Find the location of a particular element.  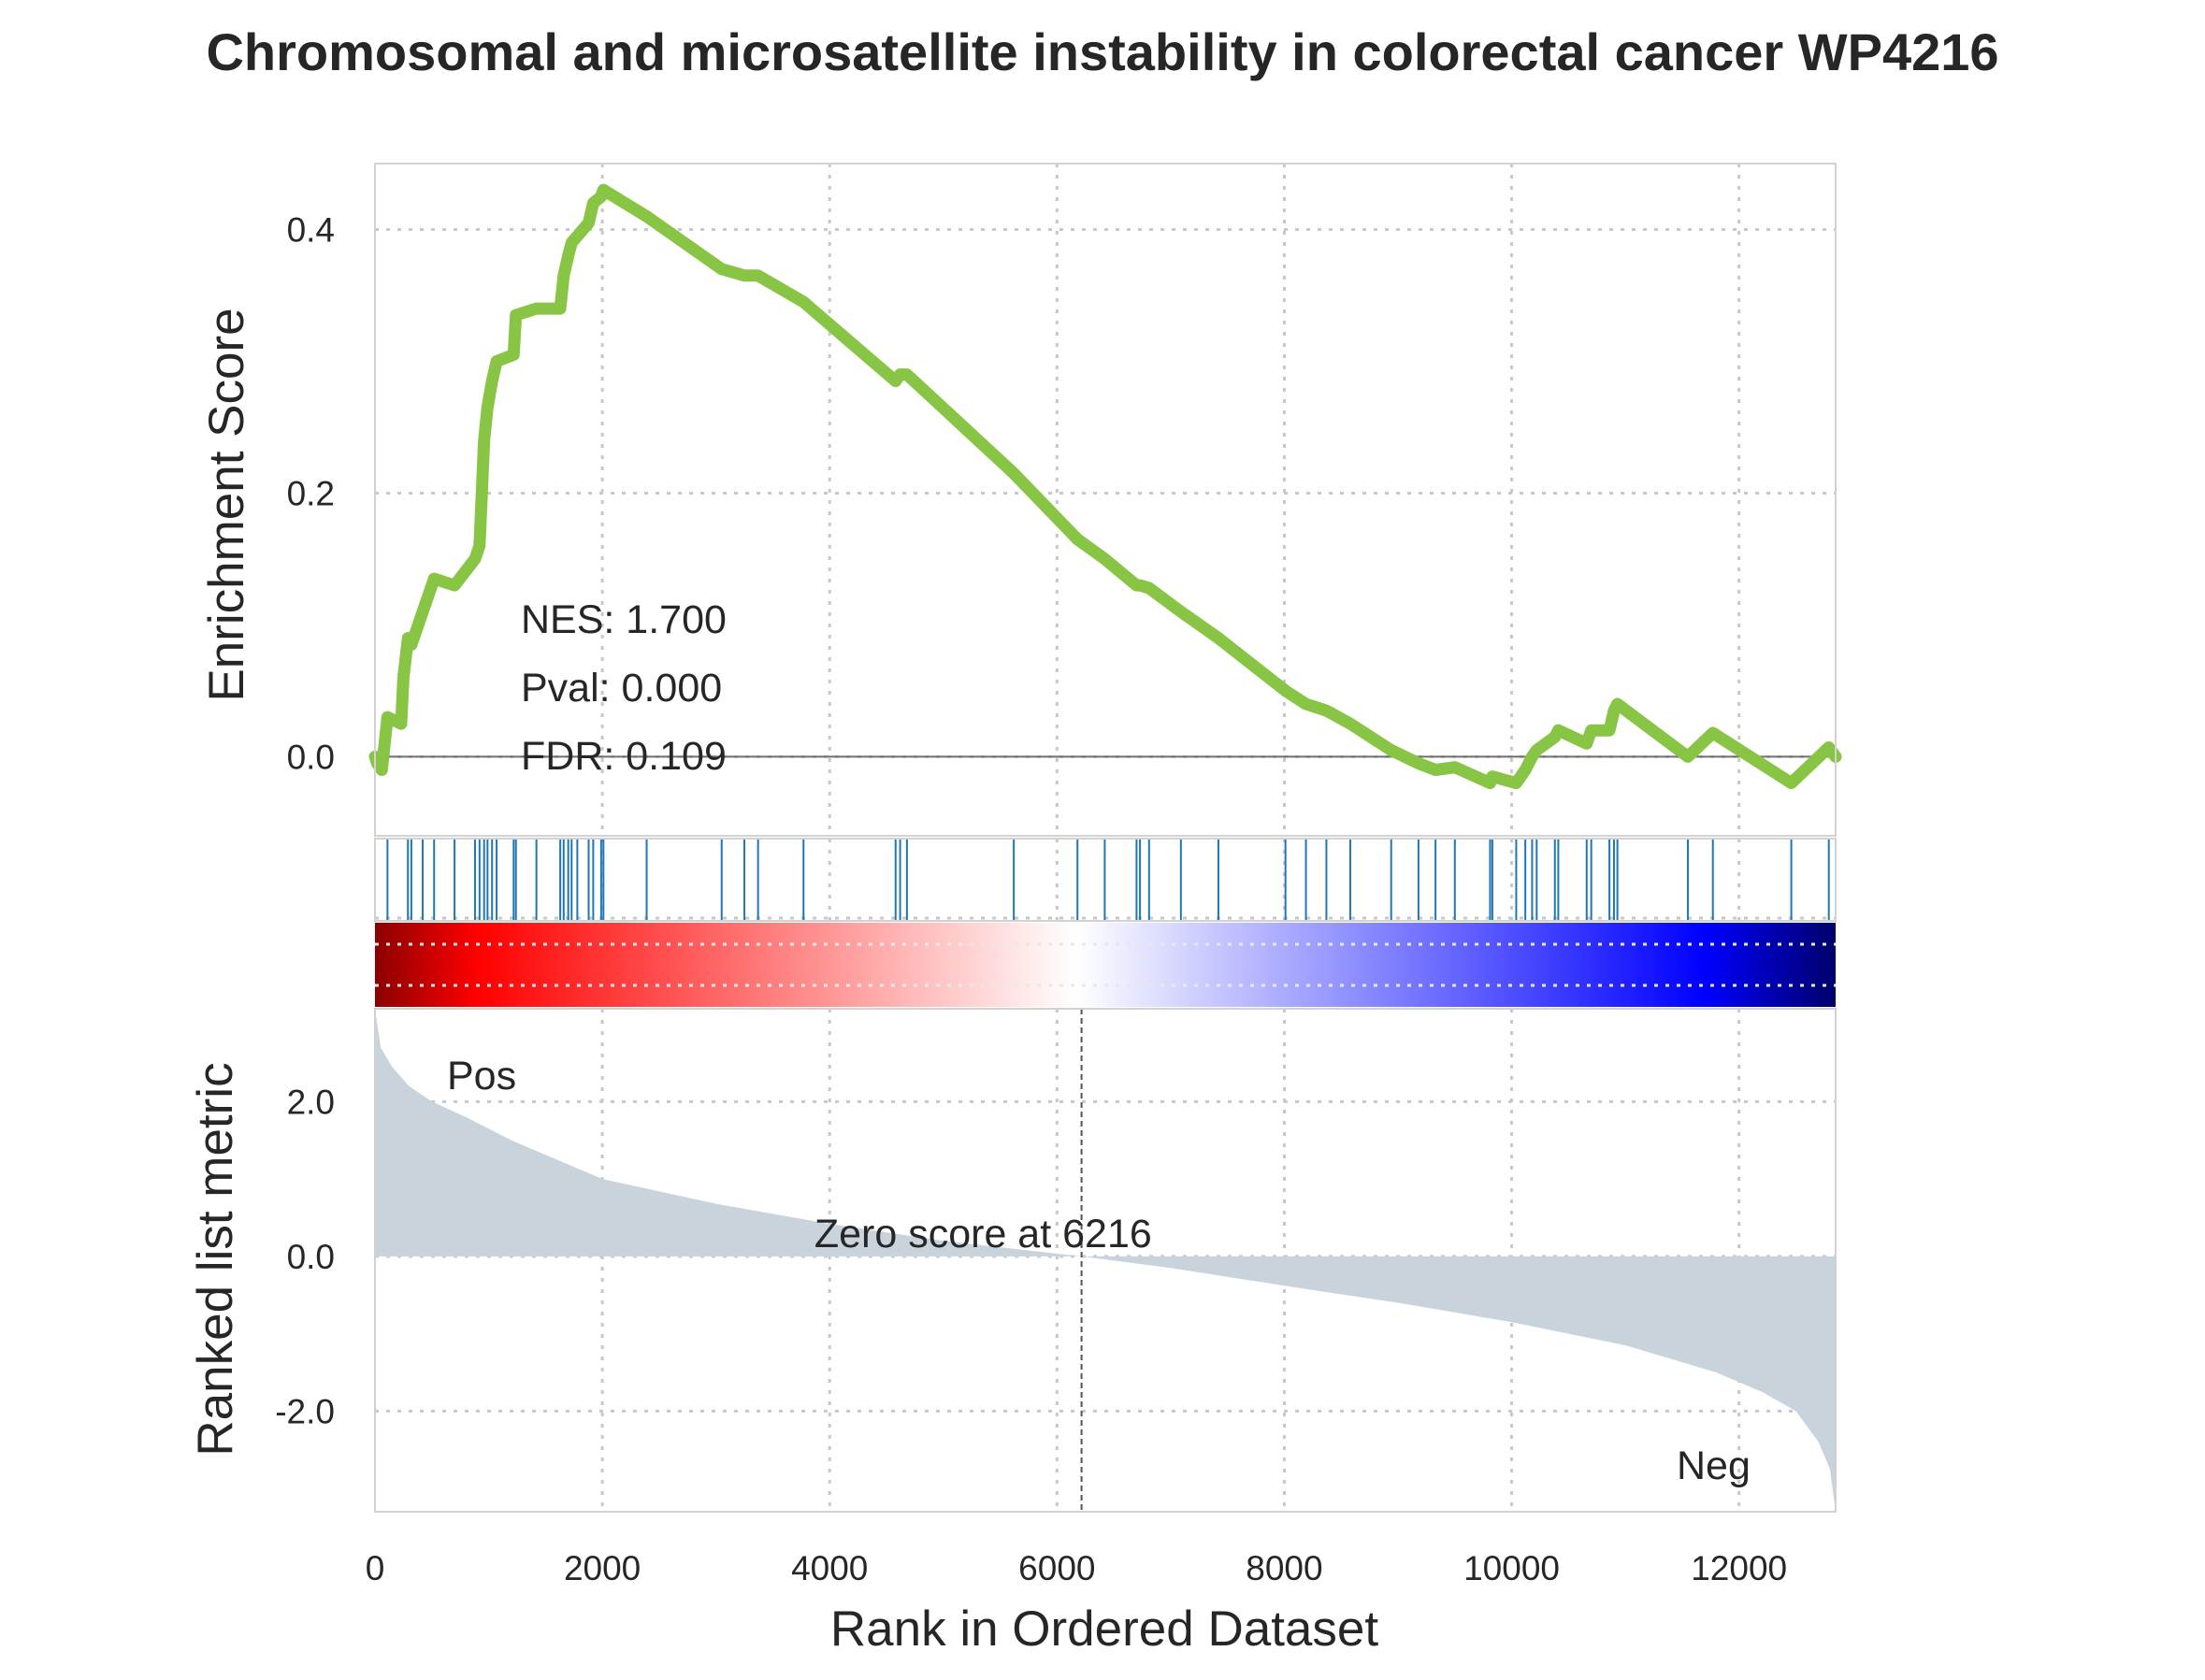

x-tick-label: 4000 is located at coordinates (829, 1568).